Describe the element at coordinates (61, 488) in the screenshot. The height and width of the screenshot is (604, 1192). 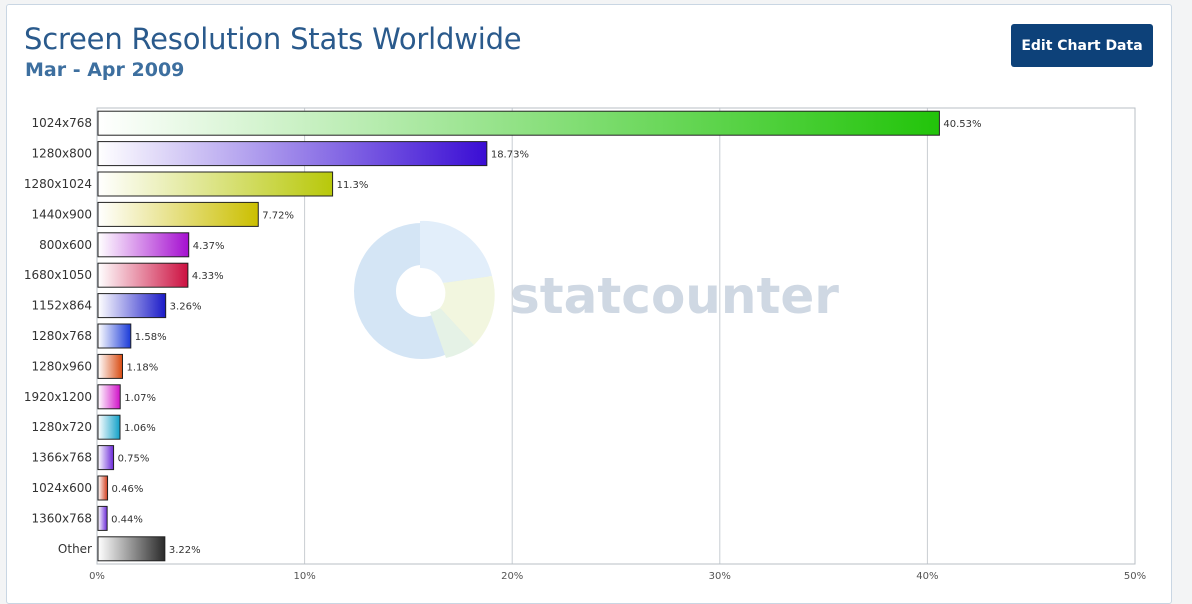
I see `category-label: 1024x600` at that location.